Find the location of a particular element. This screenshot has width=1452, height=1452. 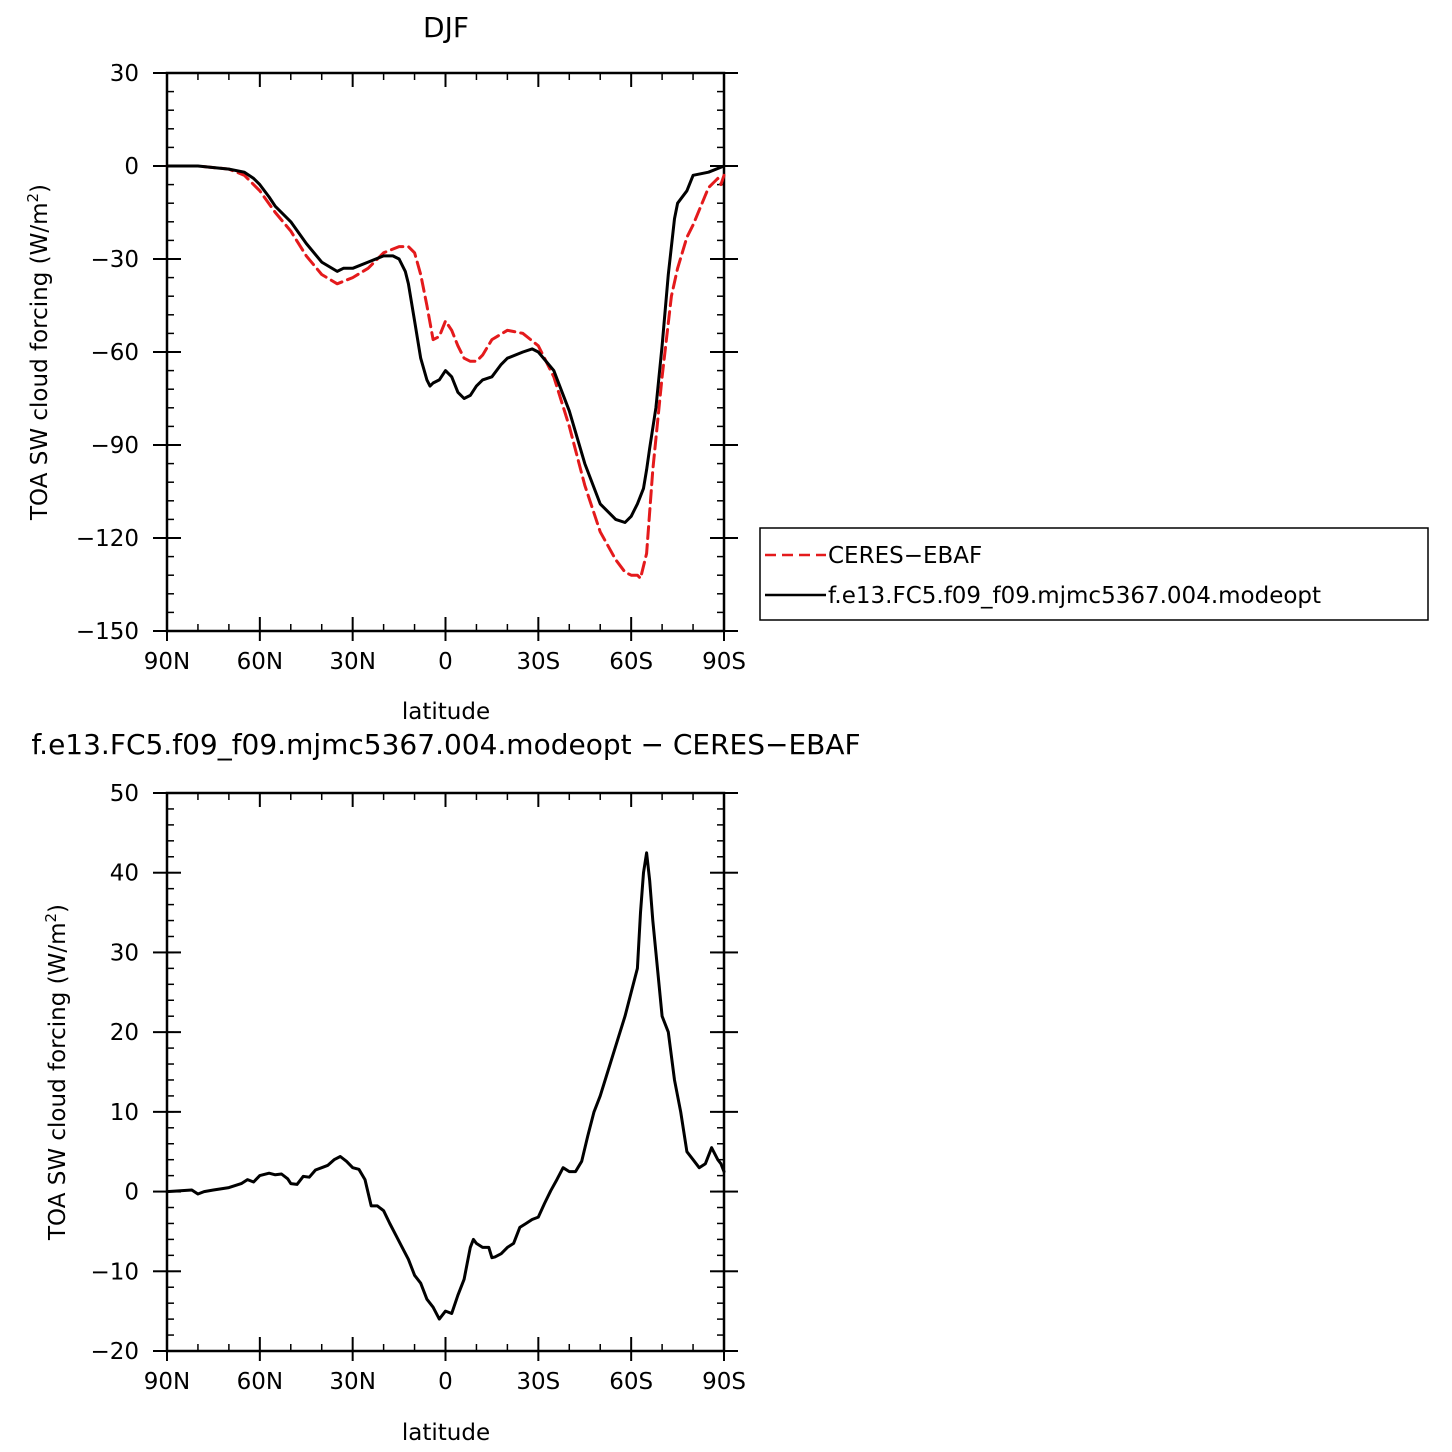

y-tick-label: 50 is located at coordinates (124, 794).